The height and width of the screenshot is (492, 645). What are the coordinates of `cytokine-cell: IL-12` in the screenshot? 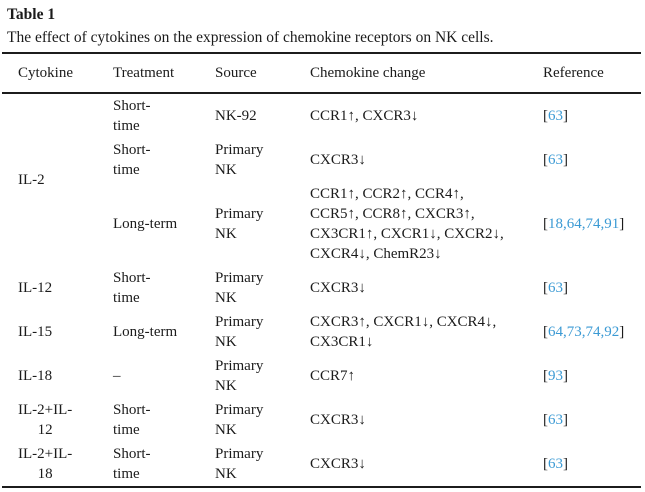 It's located at (49, 288).